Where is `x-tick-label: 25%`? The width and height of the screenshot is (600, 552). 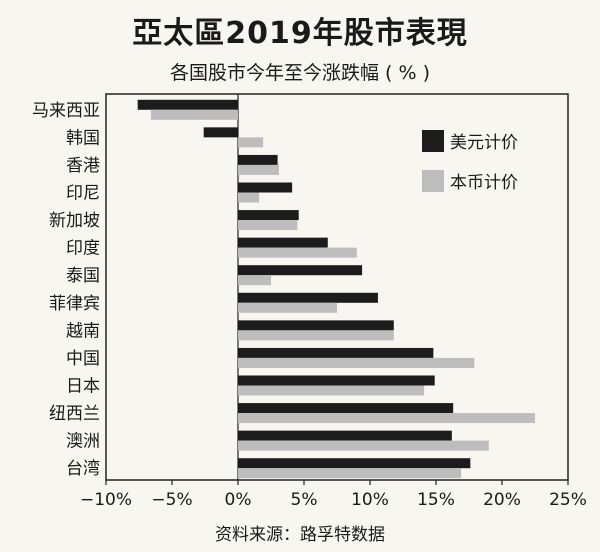
x-tick-label: 25% is located at coordinates (568, 500).